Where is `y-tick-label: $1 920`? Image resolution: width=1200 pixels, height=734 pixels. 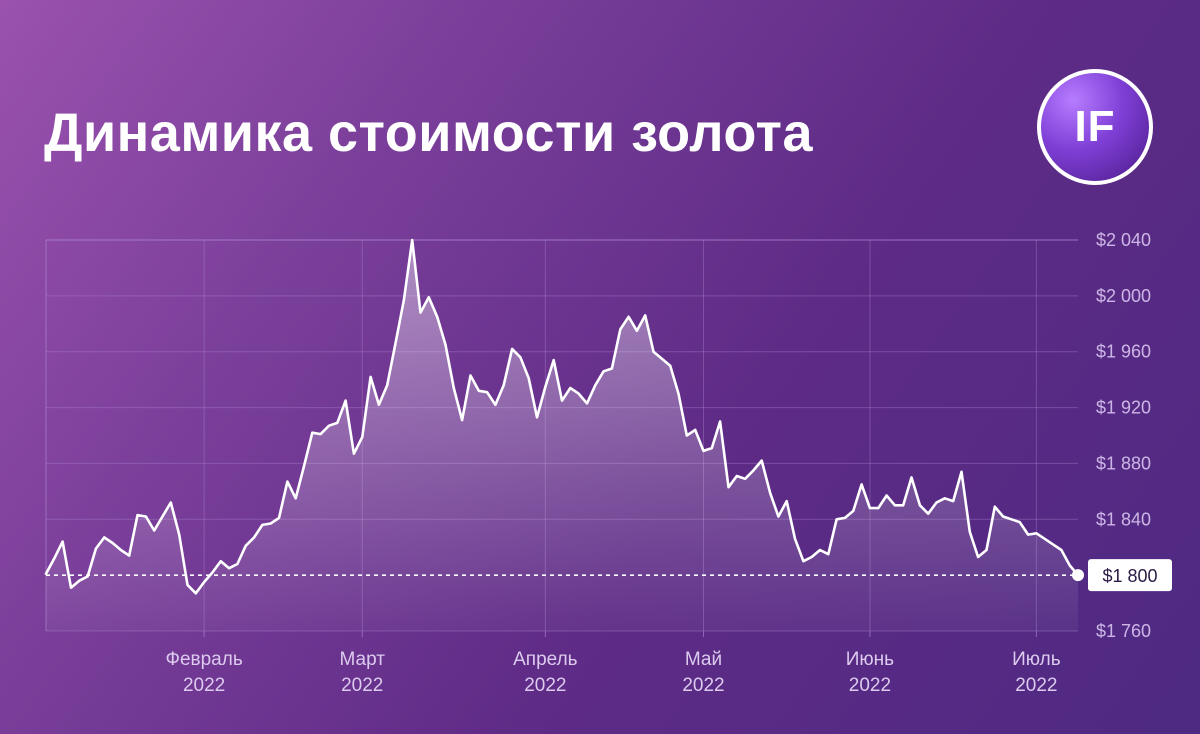 y-tick-label: $1 920 is located at coordinates (1123, 408).